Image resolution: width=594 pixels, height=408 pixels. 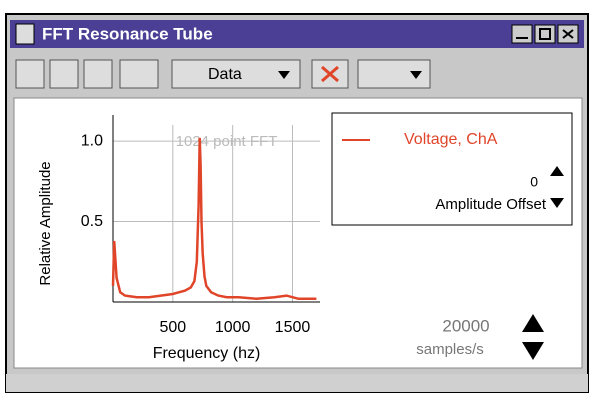 I want to click on data-menu, so click(x=236, y=74).